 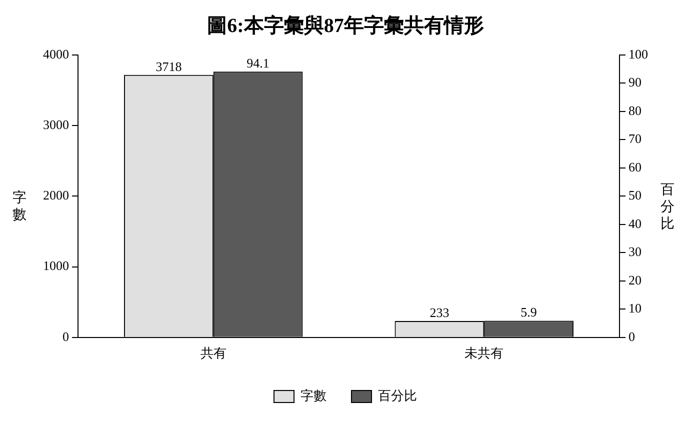 What do you see at coordinates (397, 395) in the screenshot?
I see `legend-label: 百分比` at bounding box center [397, 395].